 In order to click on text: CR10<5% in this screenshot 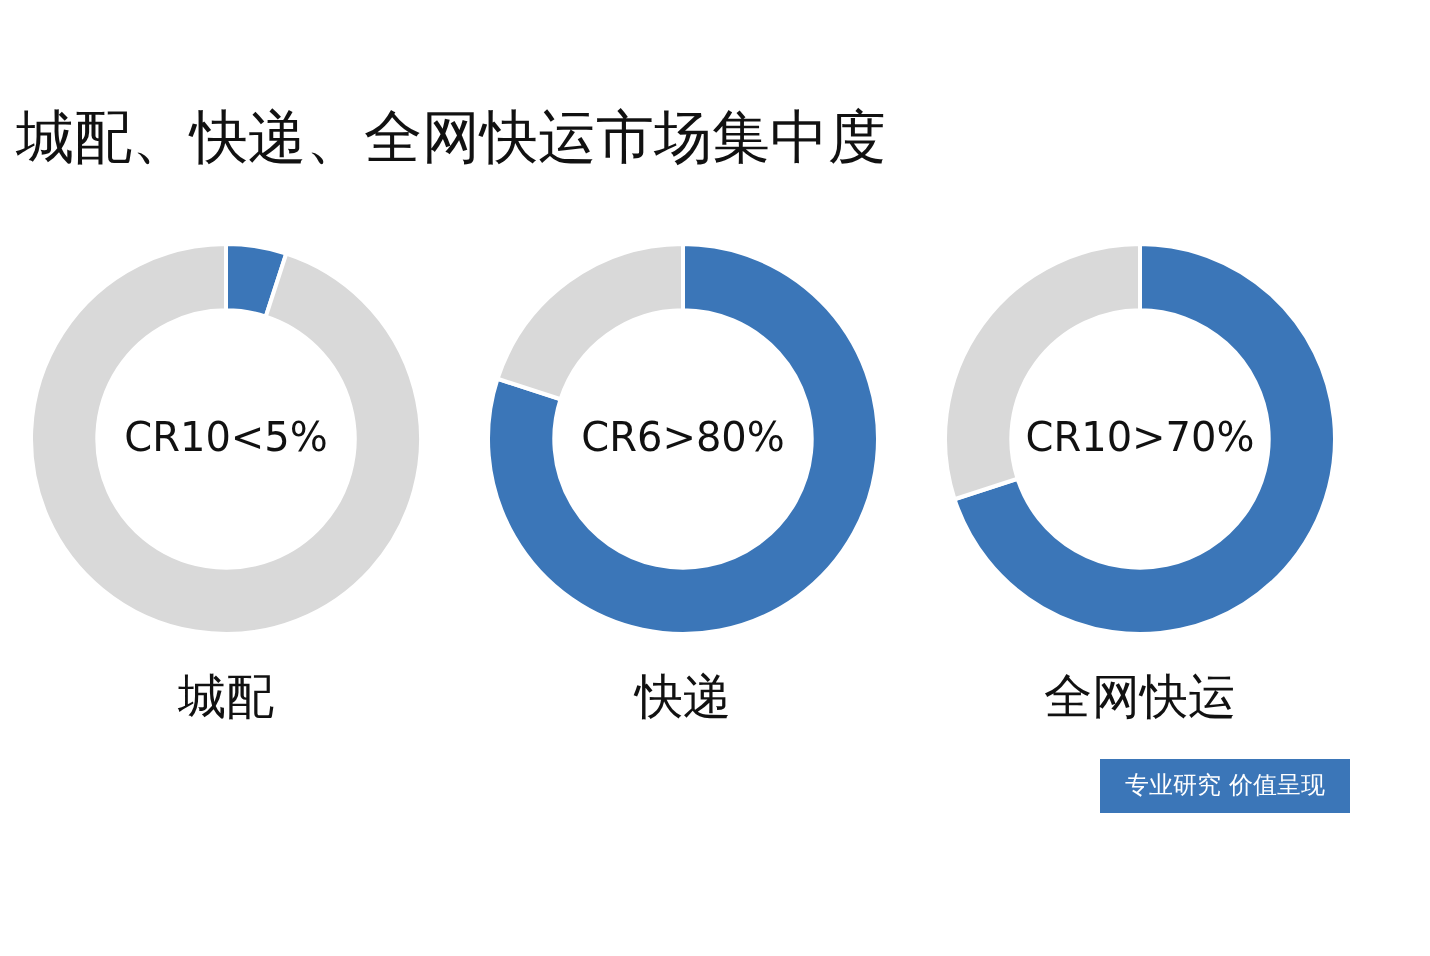, I will do `click(226, 437)`.